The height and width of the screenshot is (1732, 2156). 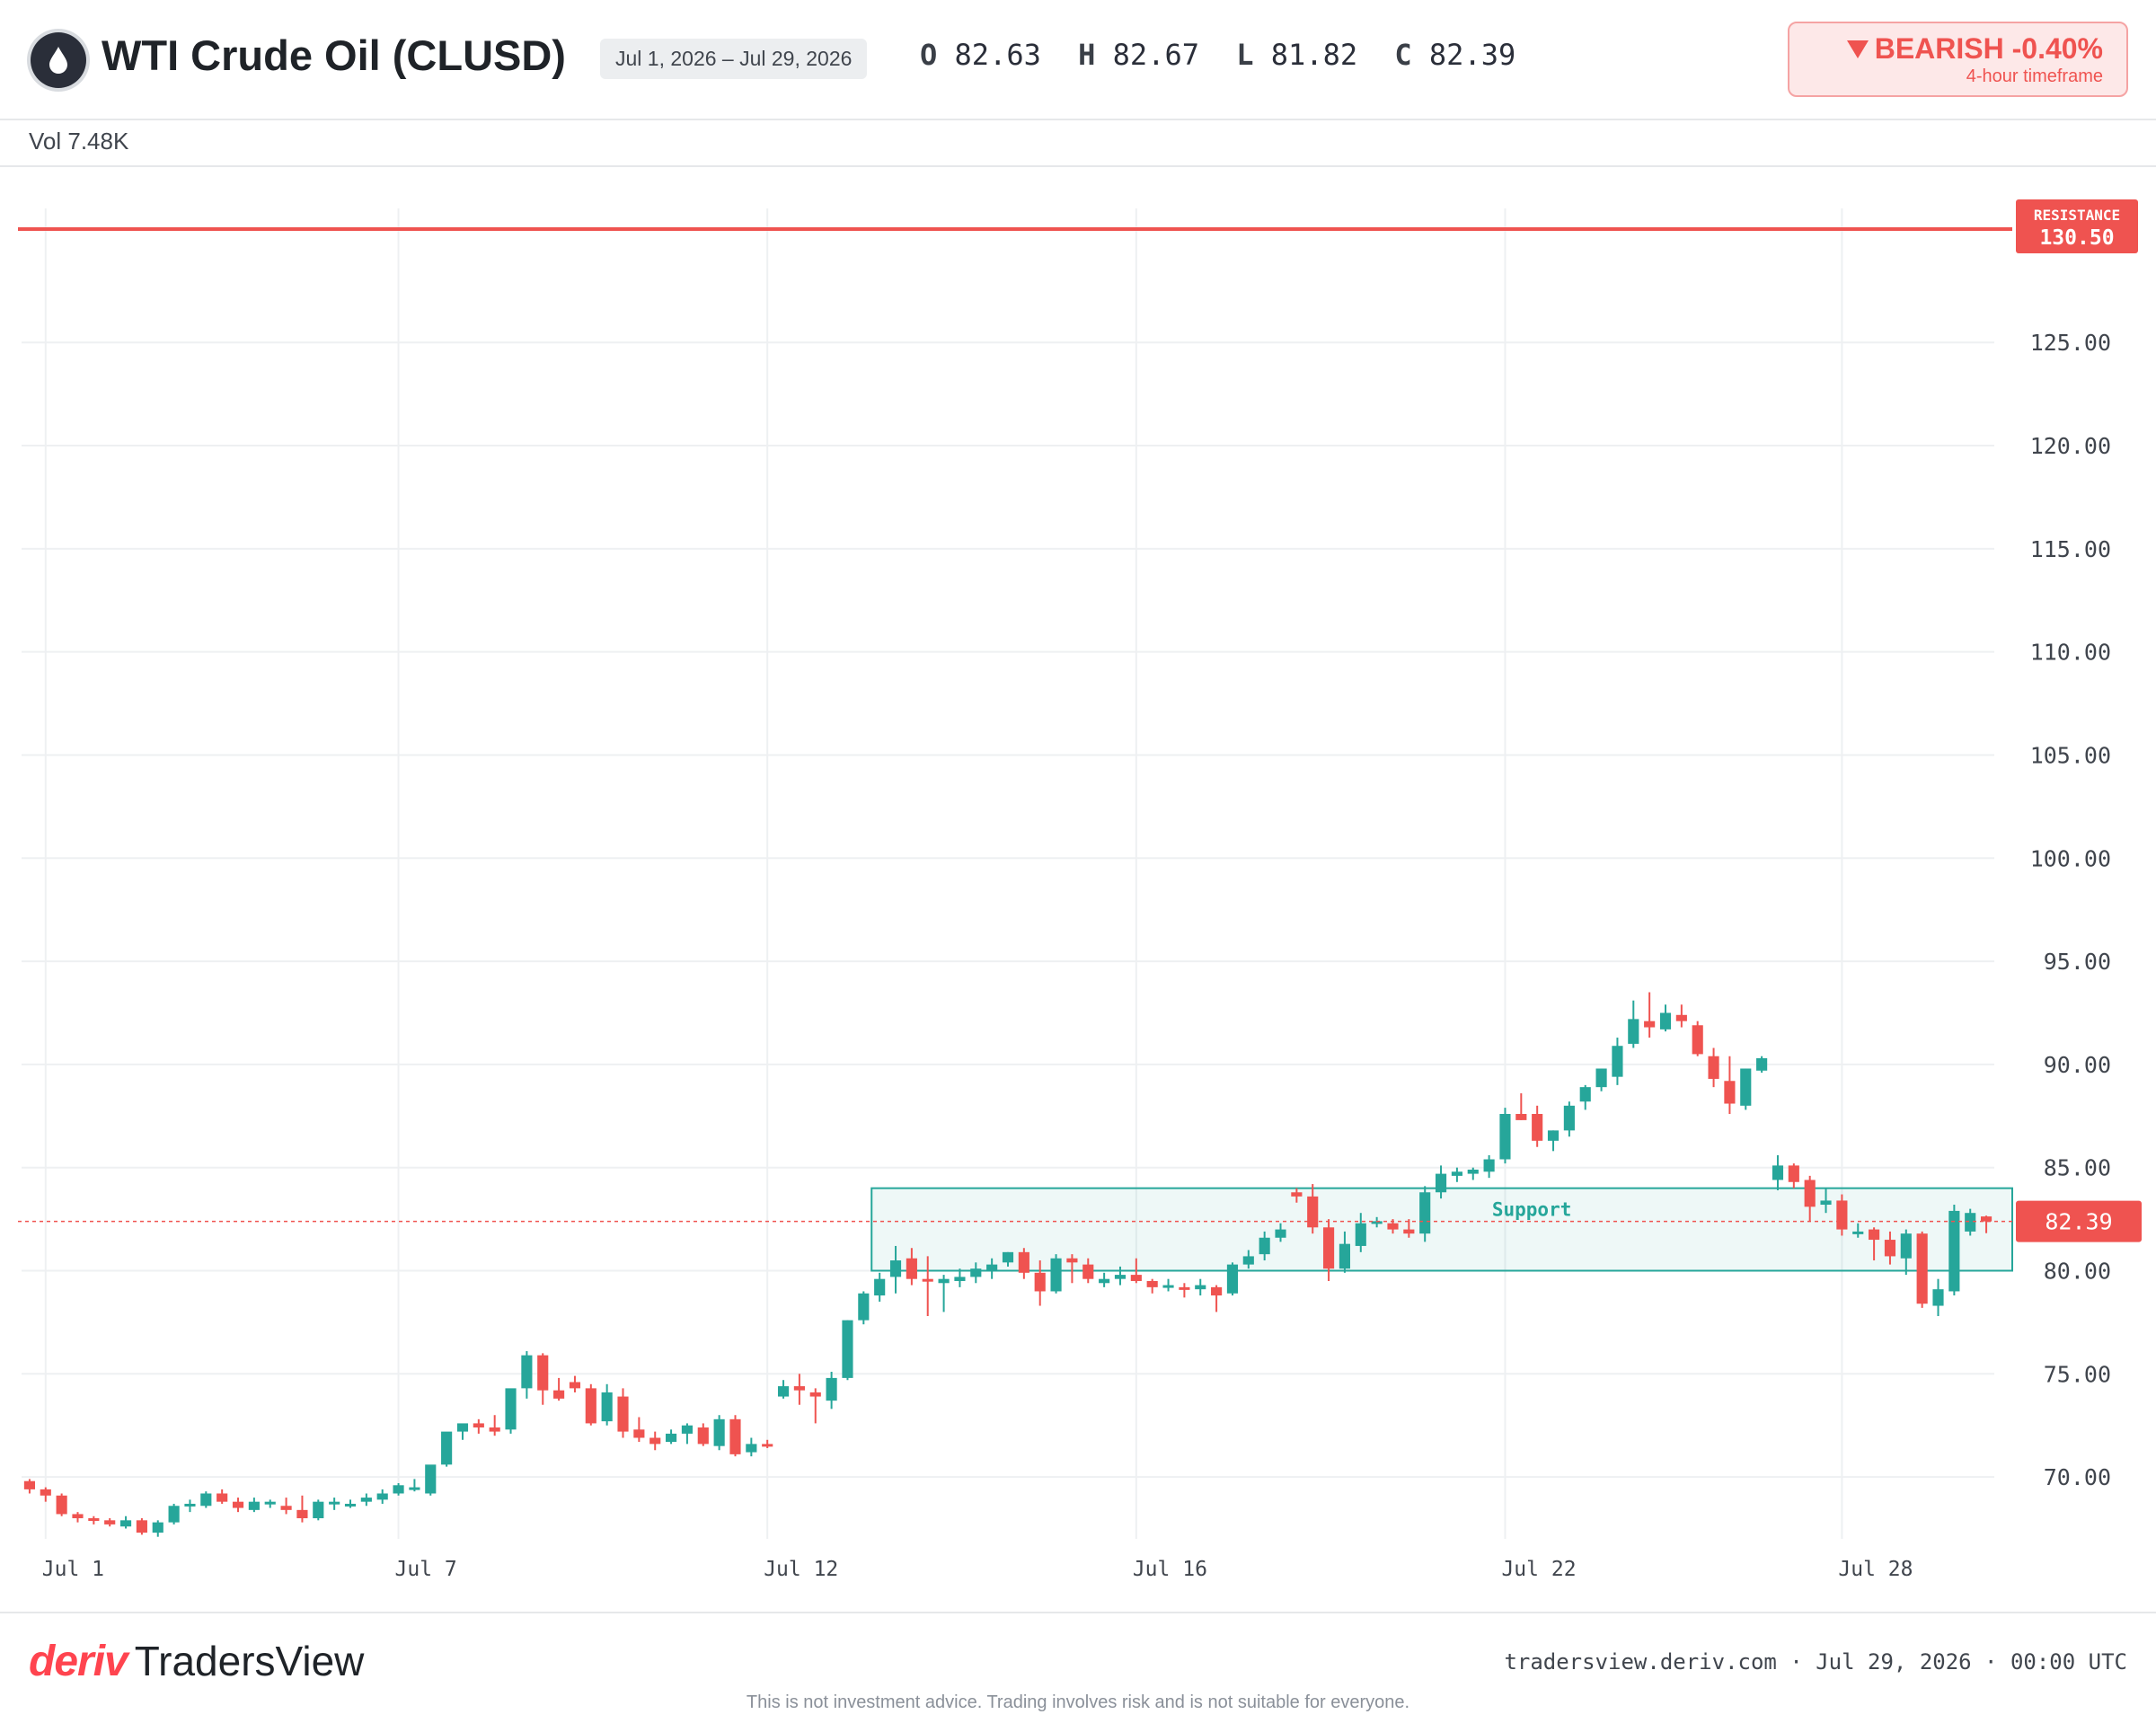 I want to click on trend-badge-timeframe: 4-hour timeframe, so click(x=2035, y=76).